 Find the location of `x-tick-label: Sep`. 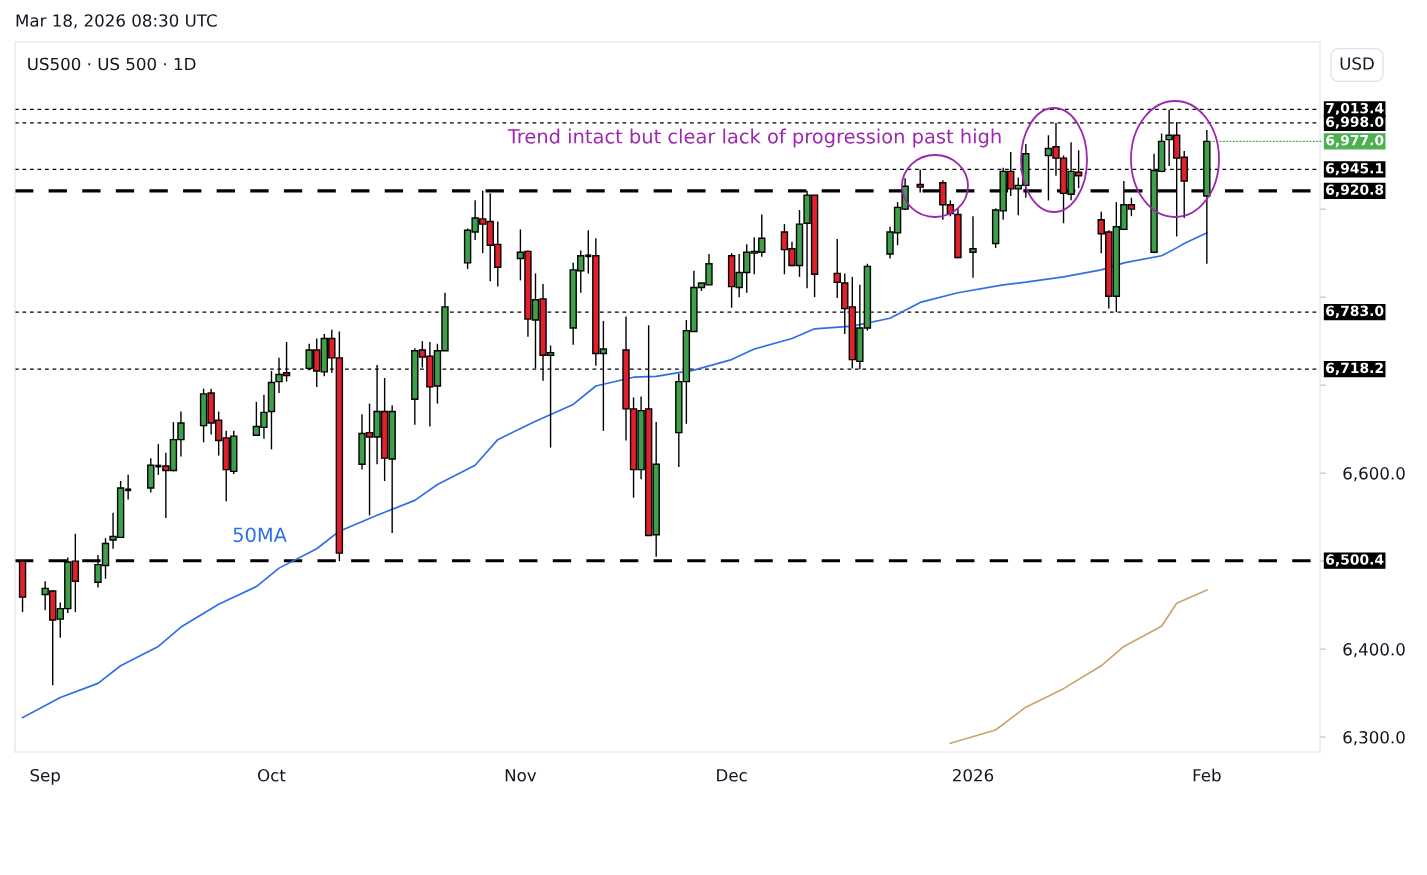

x-tick-label: Sep is located at coordinates (45, 776).